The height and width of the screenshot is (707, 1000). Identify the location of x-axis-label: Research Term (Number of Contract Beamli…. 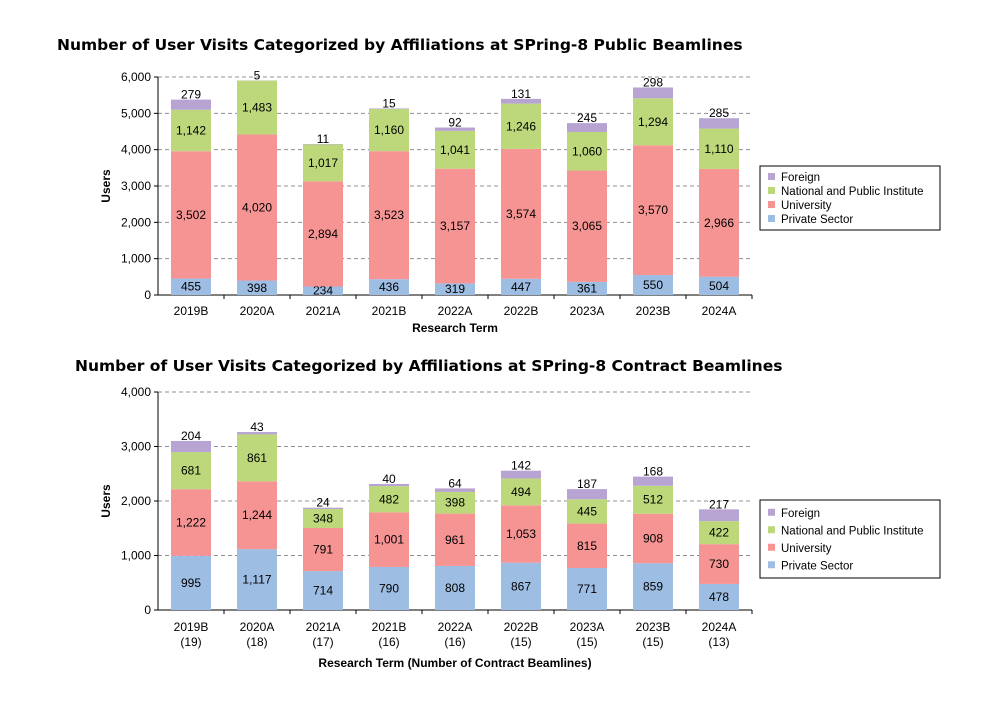
(454, 663).